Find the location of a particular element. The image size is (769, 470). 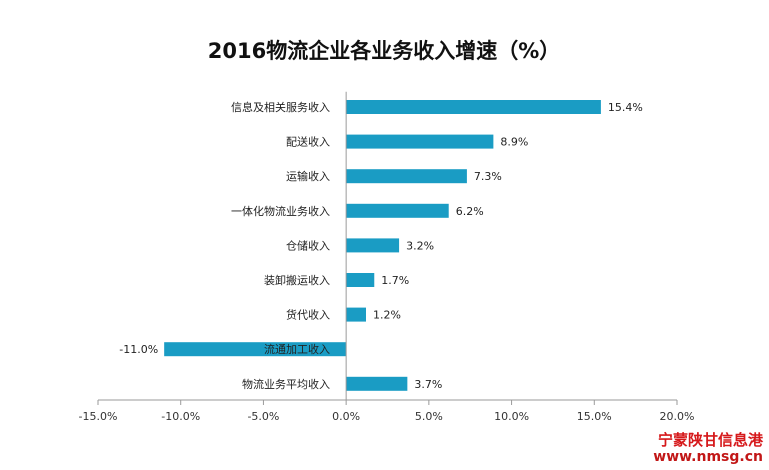

value-label: 3.7% is located at coordinates (428, 384).